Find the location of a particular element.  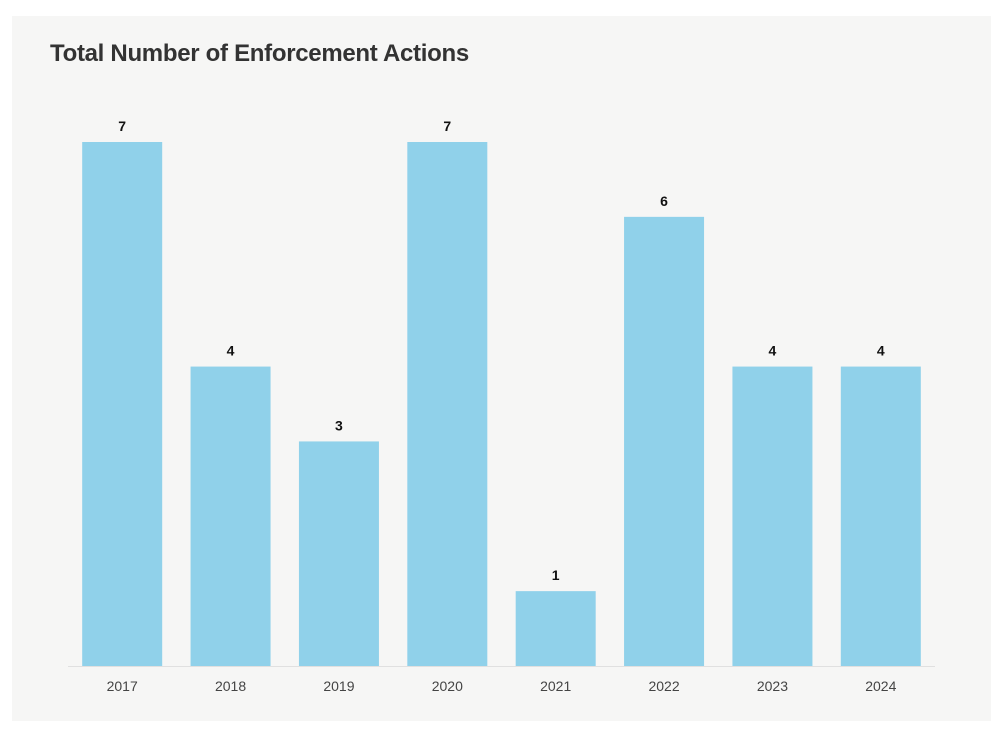

x-tick-label-2019: 2019 is located at coordinates (338, 686).